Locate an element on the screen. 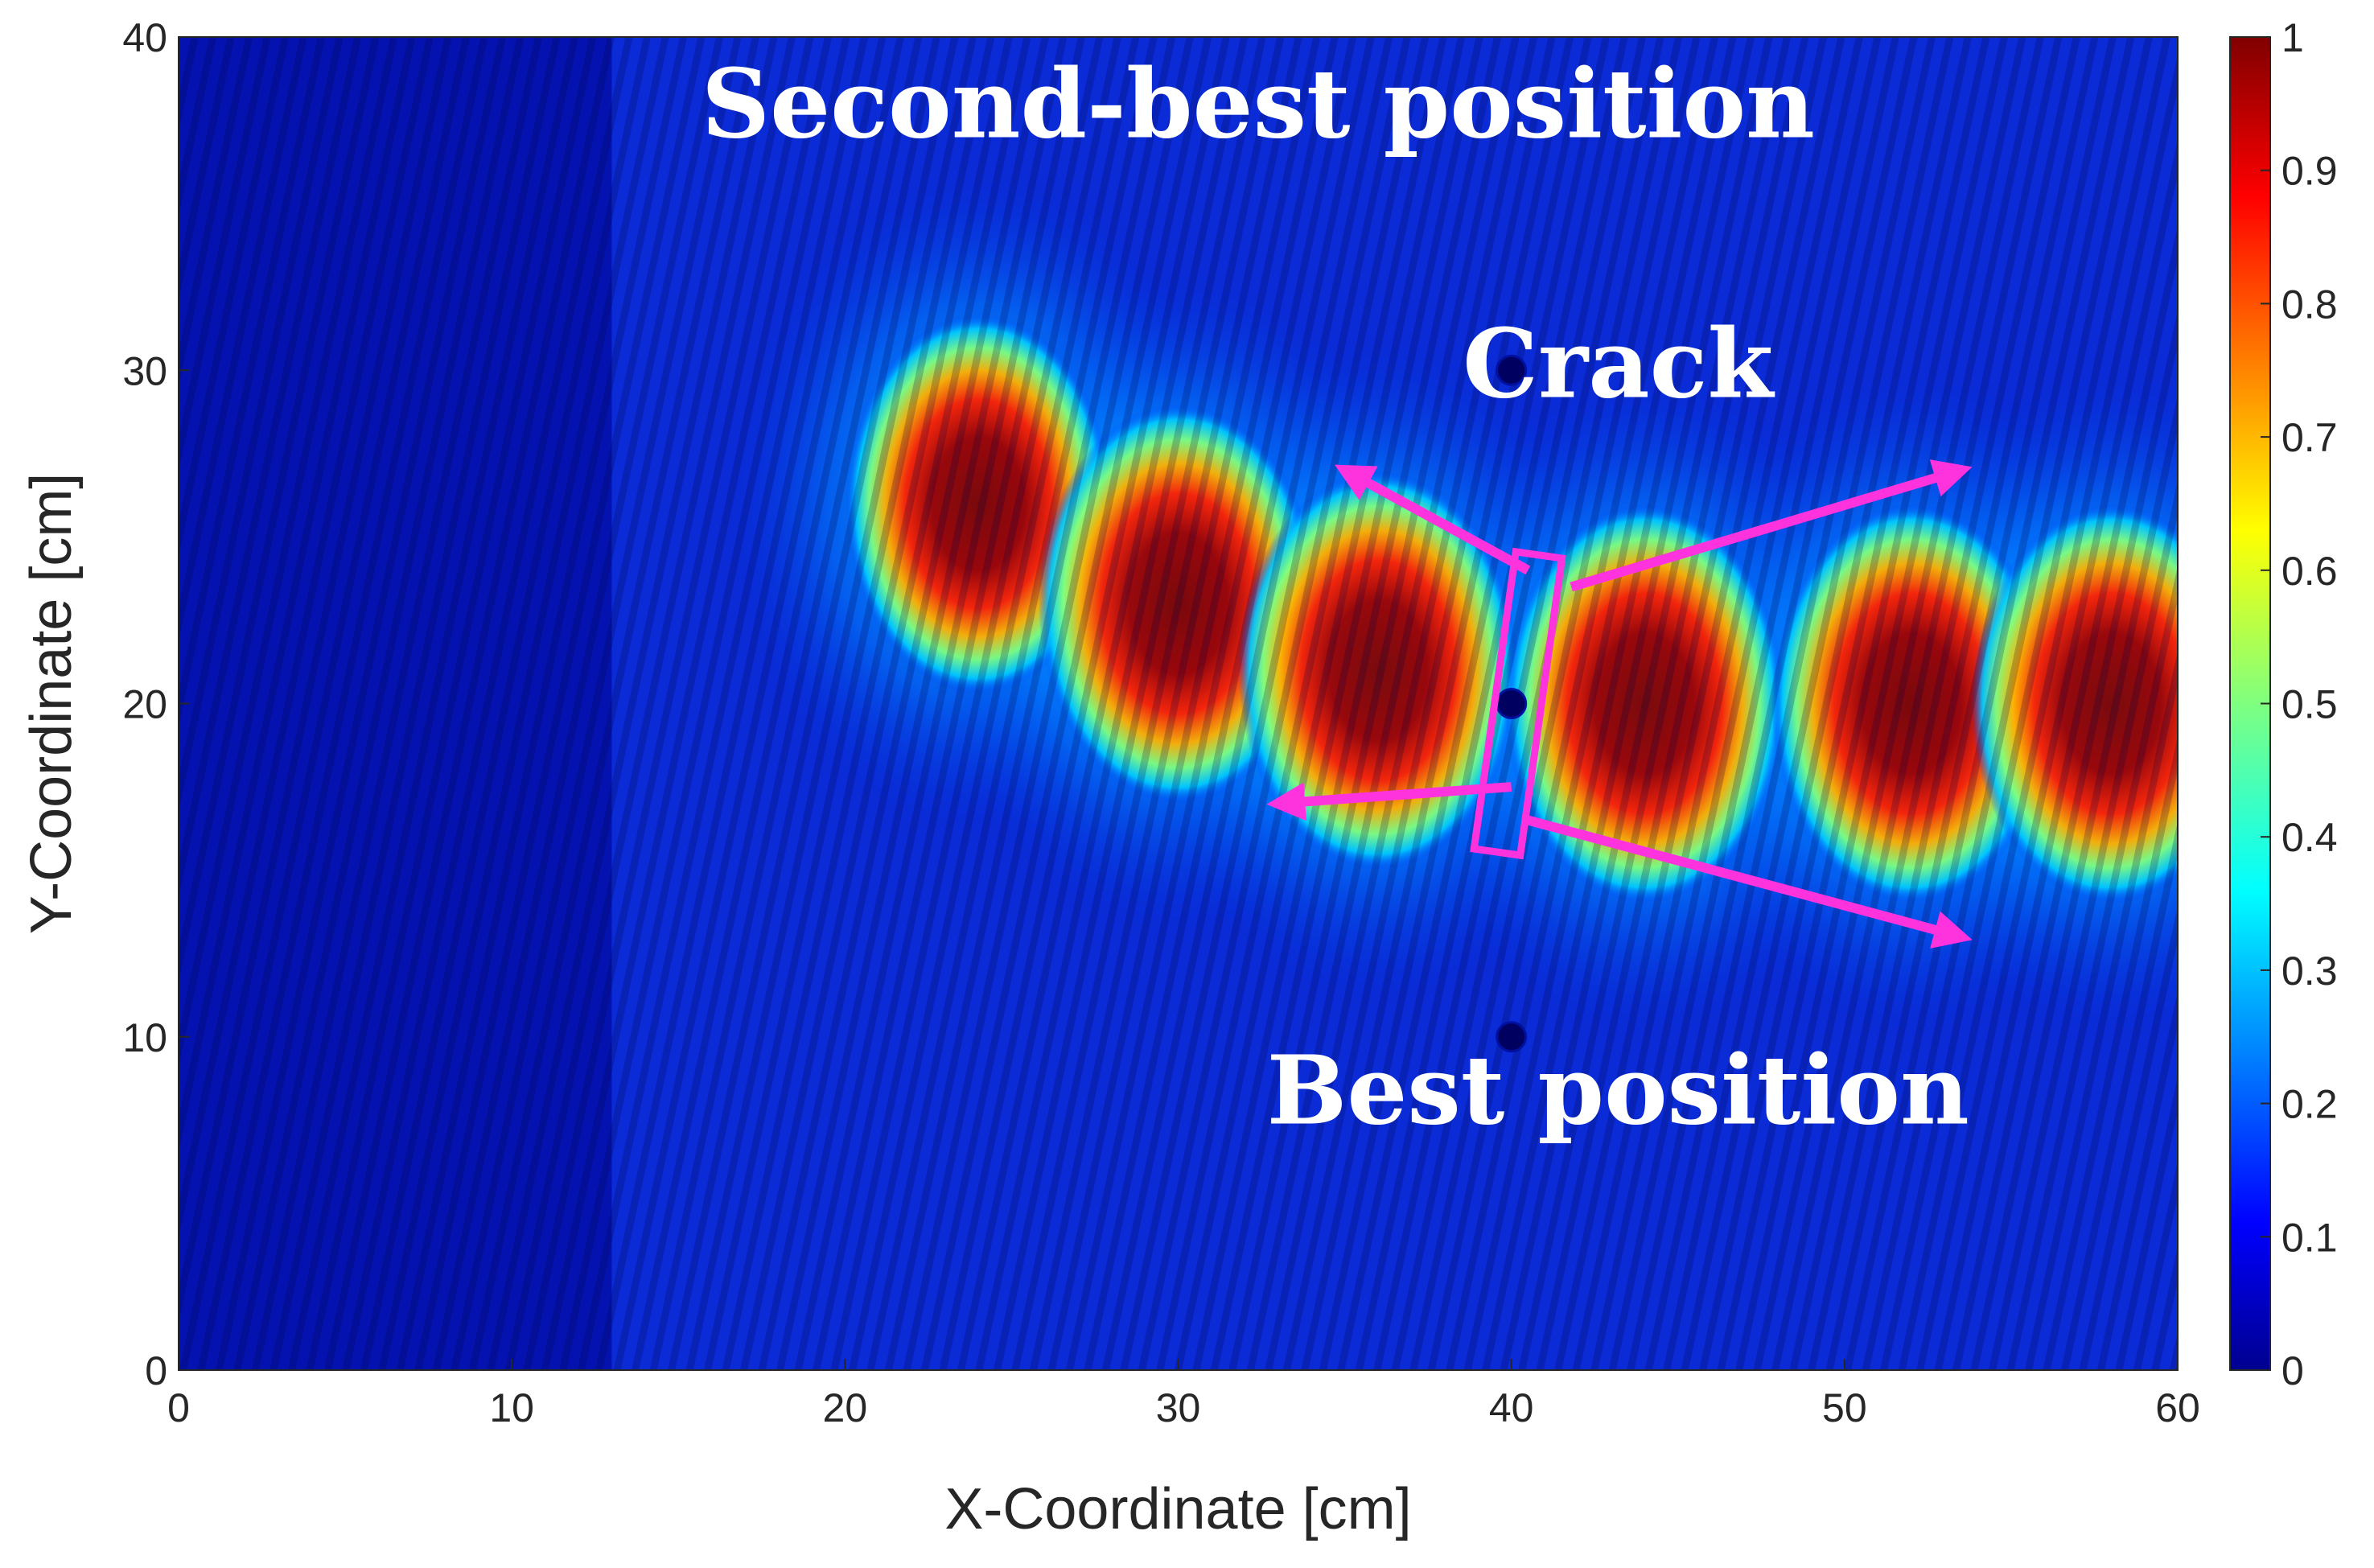 This screenshot has width=2374, height=1568. y-tick-label-4: 40 is located at coordinates (144, 37).